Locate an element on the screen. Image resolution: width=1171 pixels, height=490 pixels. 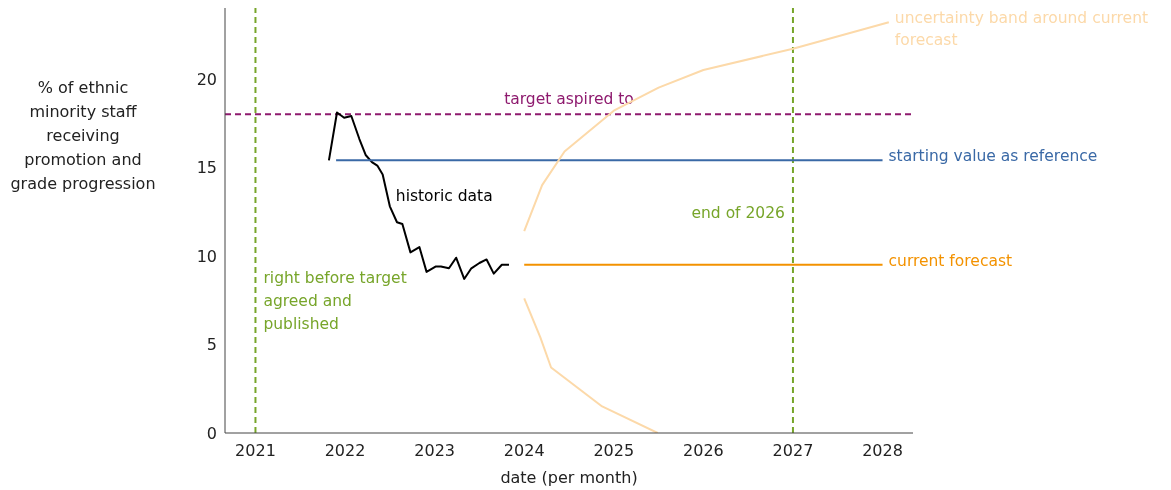
y-tick-label: 5 is located at coordinates (211, 345).